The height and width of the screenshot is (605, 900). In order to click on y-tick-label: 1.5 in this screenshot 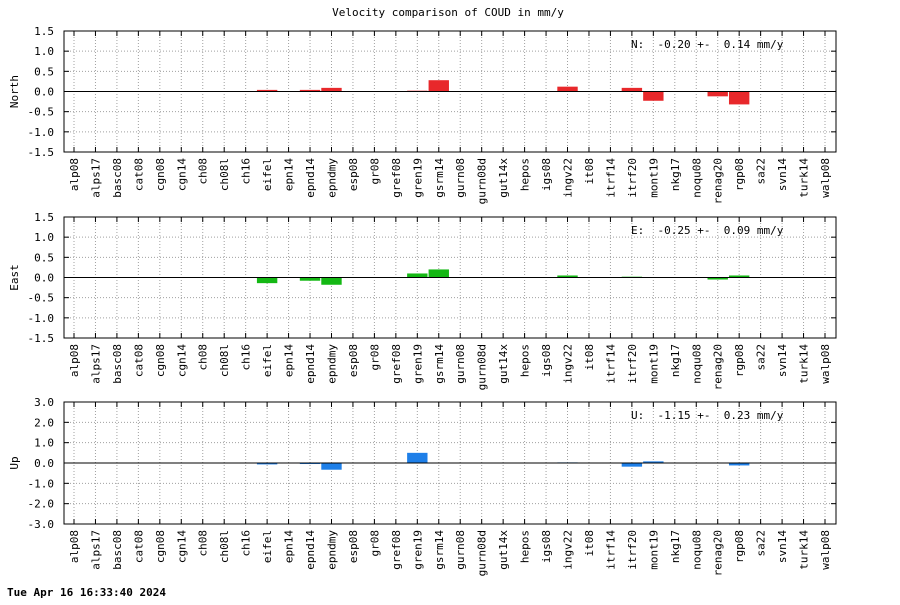, I will do `click(44, 31)`.